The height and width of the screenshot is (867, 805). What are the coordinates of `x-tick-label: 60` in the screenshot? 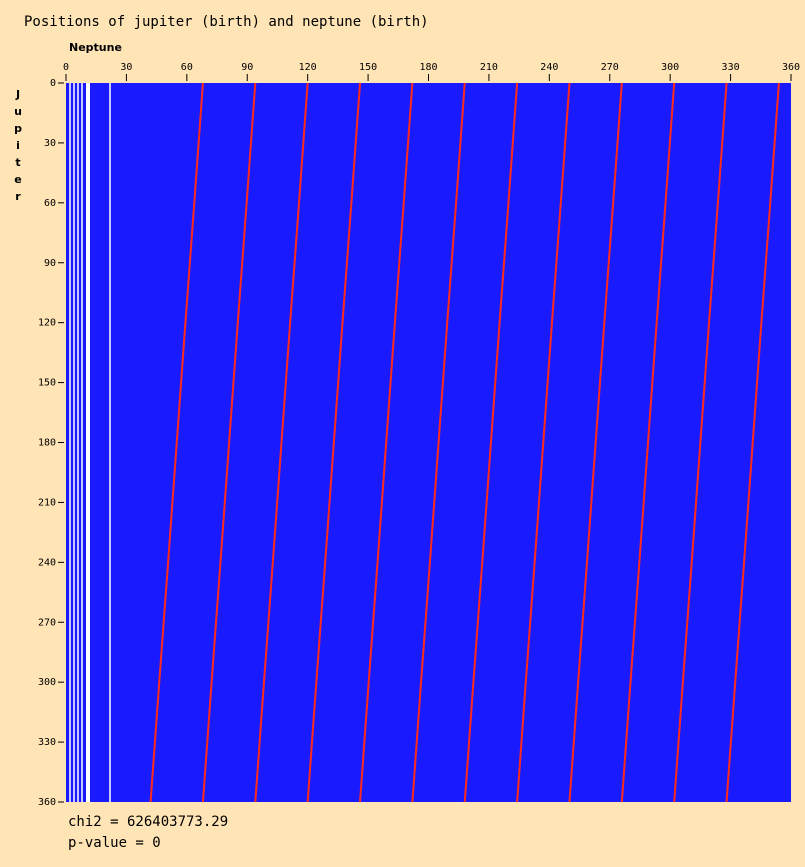 It's located at (187, 67).